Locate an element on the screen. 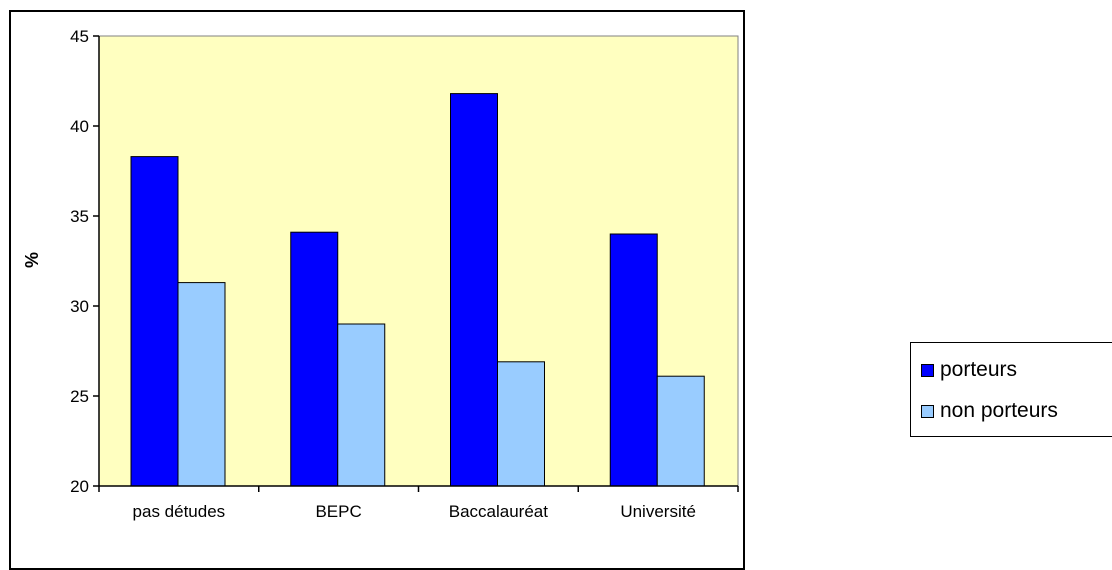 This screenshot has width=1112, height=570. y-tick-label-35: 35 is located at coordinates (79, 216).